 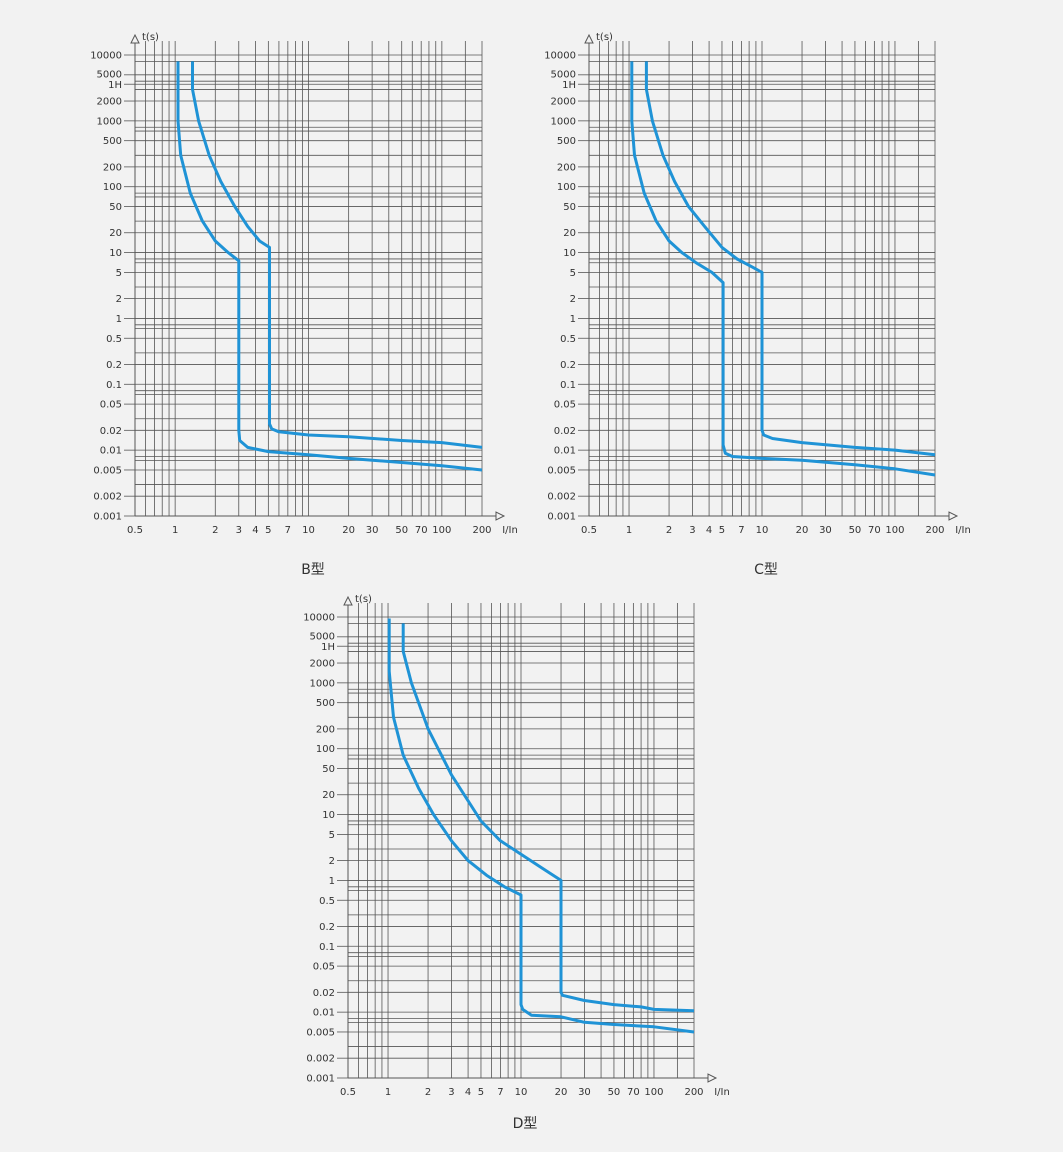 I want to click on y-tick-label: 5000, so click(x=109, y=74).